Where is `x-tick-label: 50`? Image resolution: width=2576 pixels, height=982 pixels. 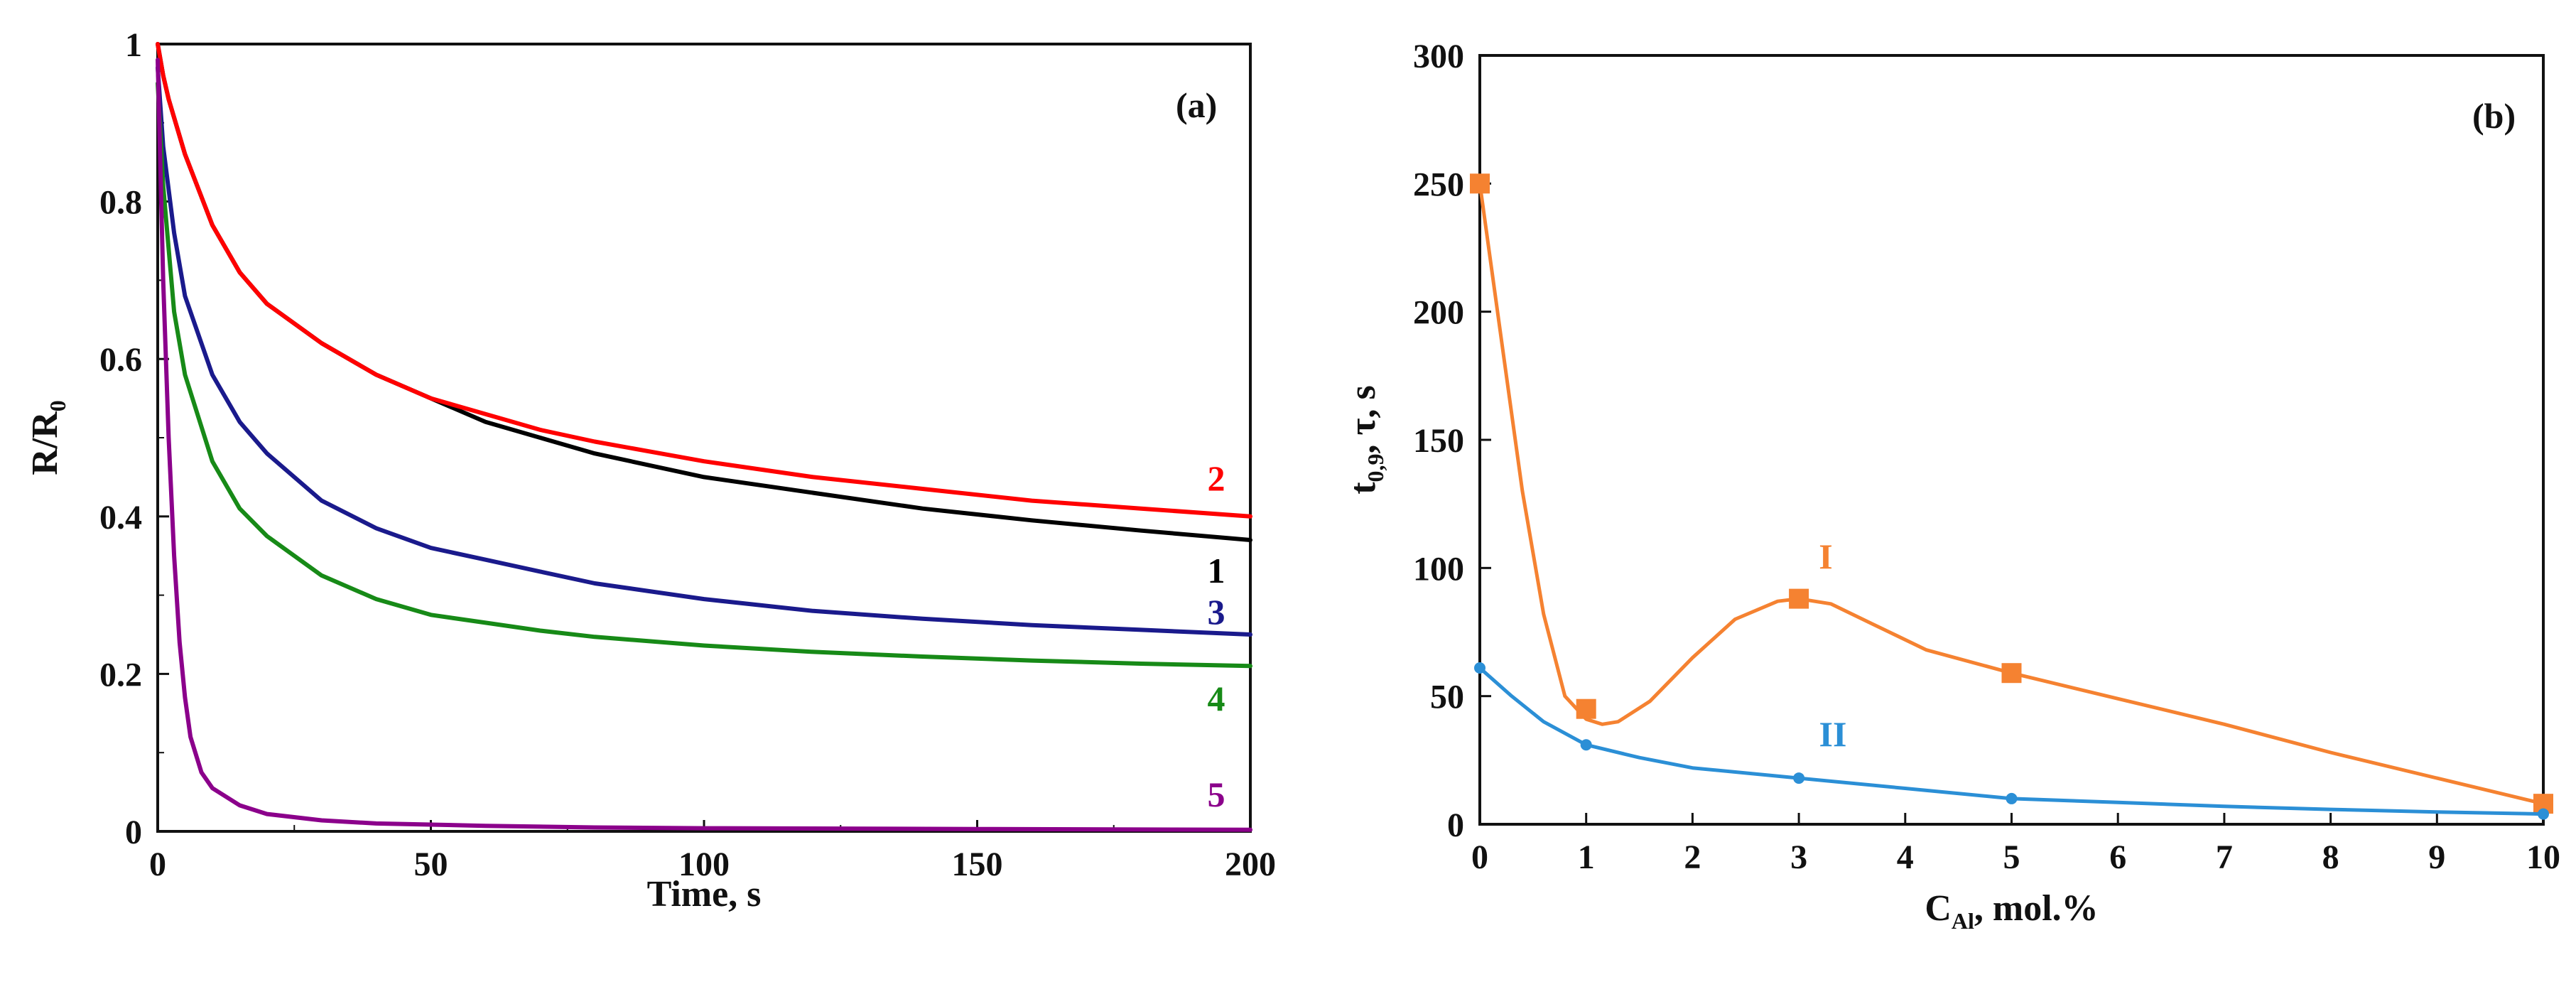
x-tick-label: 50 is located at coordinates (431, 864).